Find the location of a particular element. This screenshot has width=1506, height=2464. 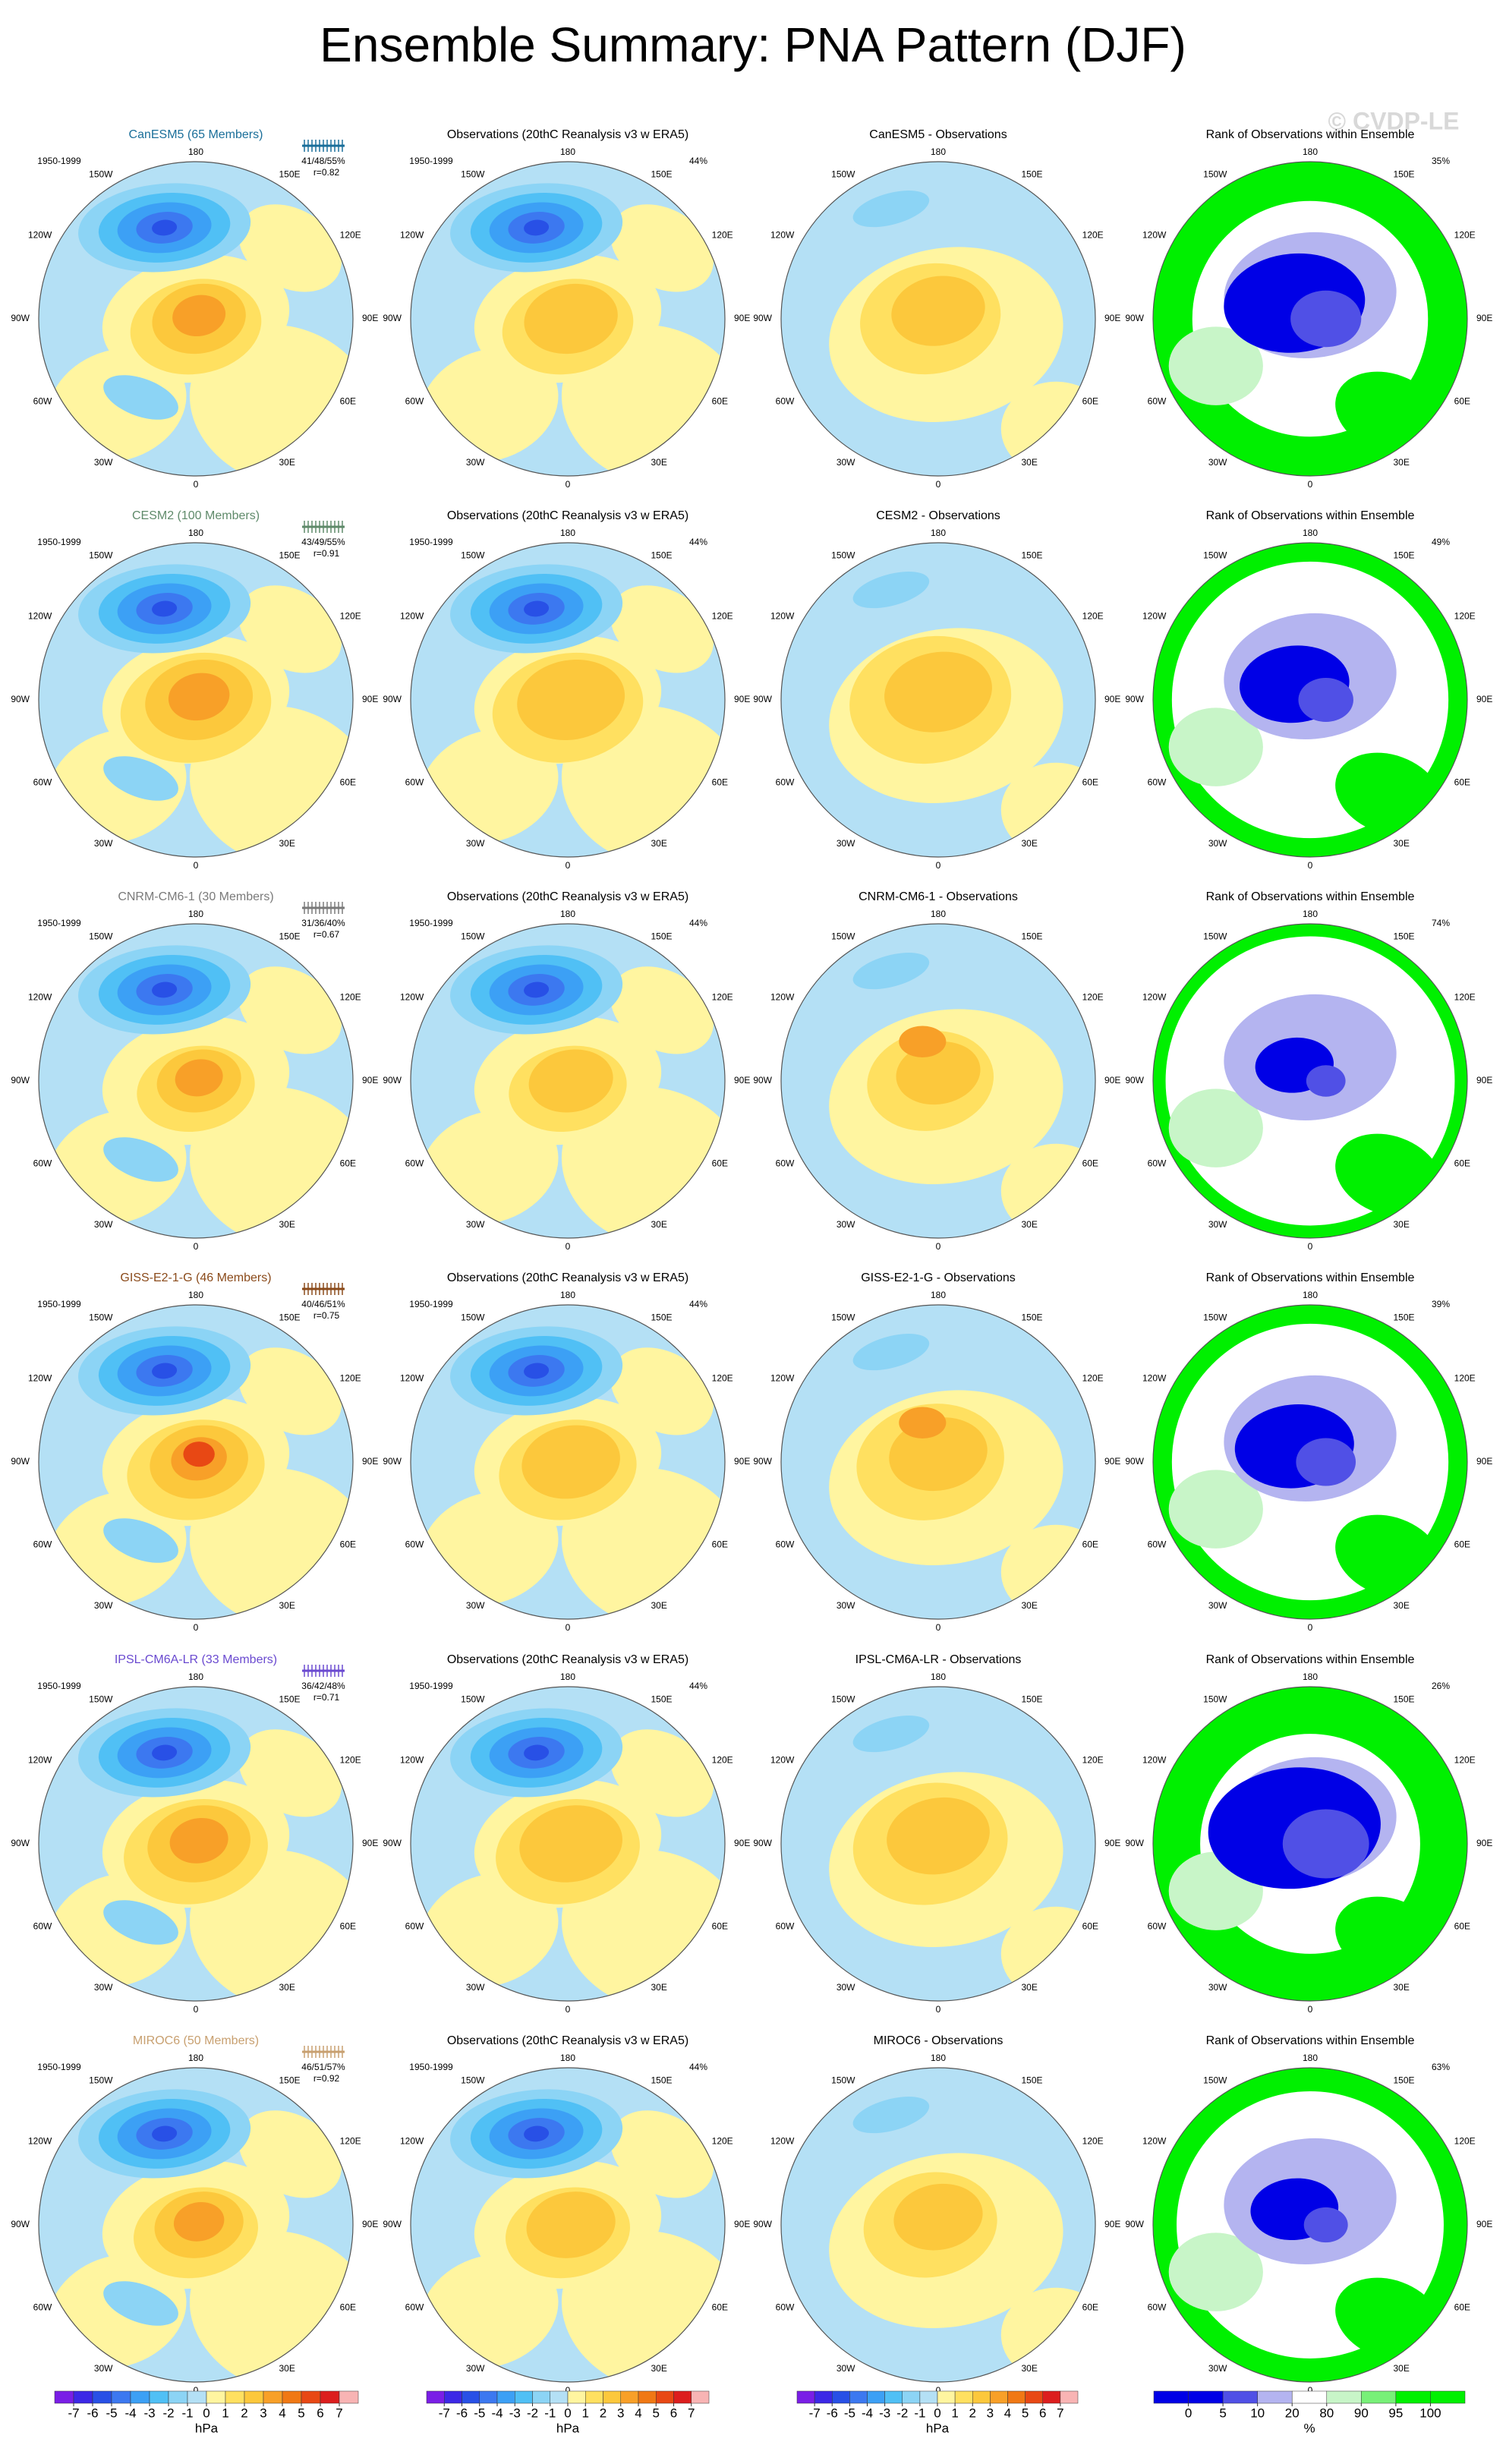

colorbar-label: 7 is located at coordinates (339, 2413).